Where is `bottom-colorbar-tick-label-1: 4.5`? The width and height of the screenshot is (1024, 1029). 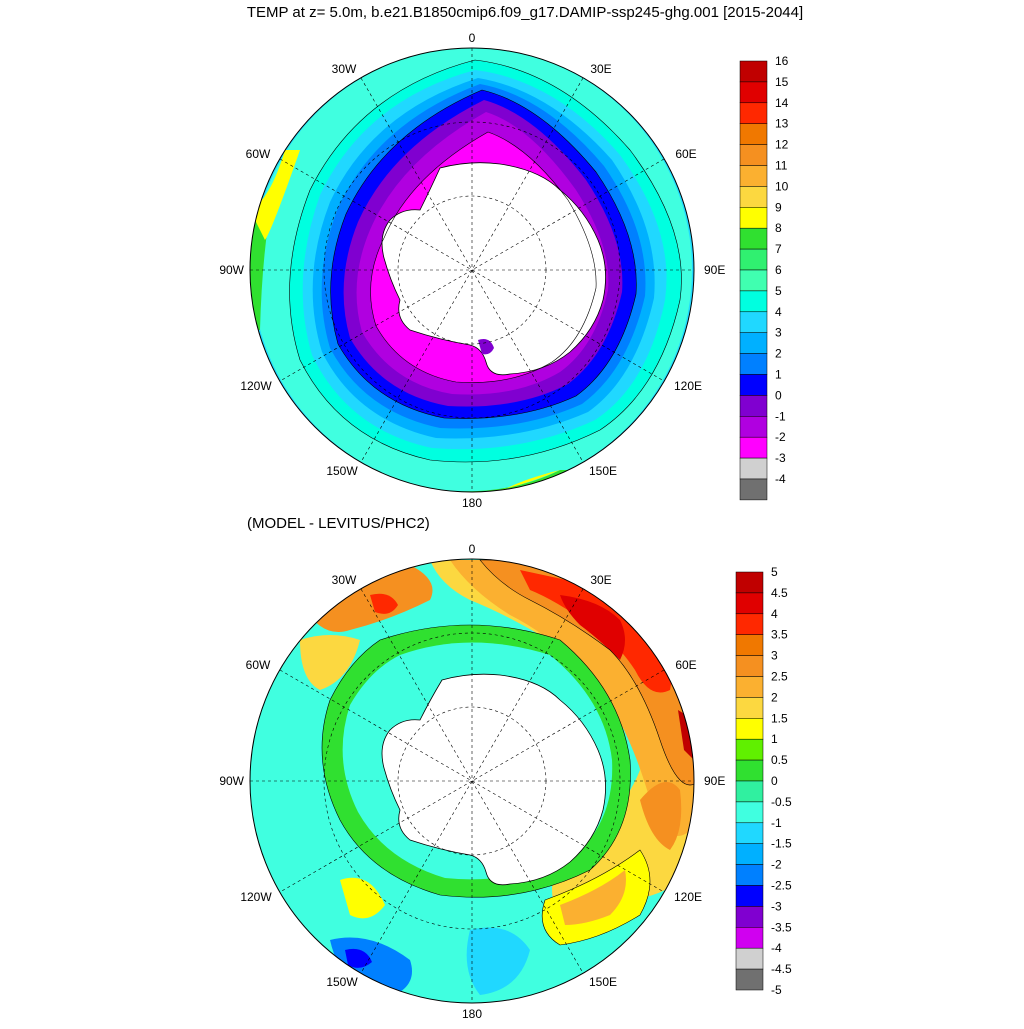 bottom-colorbar-tick-label-1: 4.5 is located at coordinates (779, 593).